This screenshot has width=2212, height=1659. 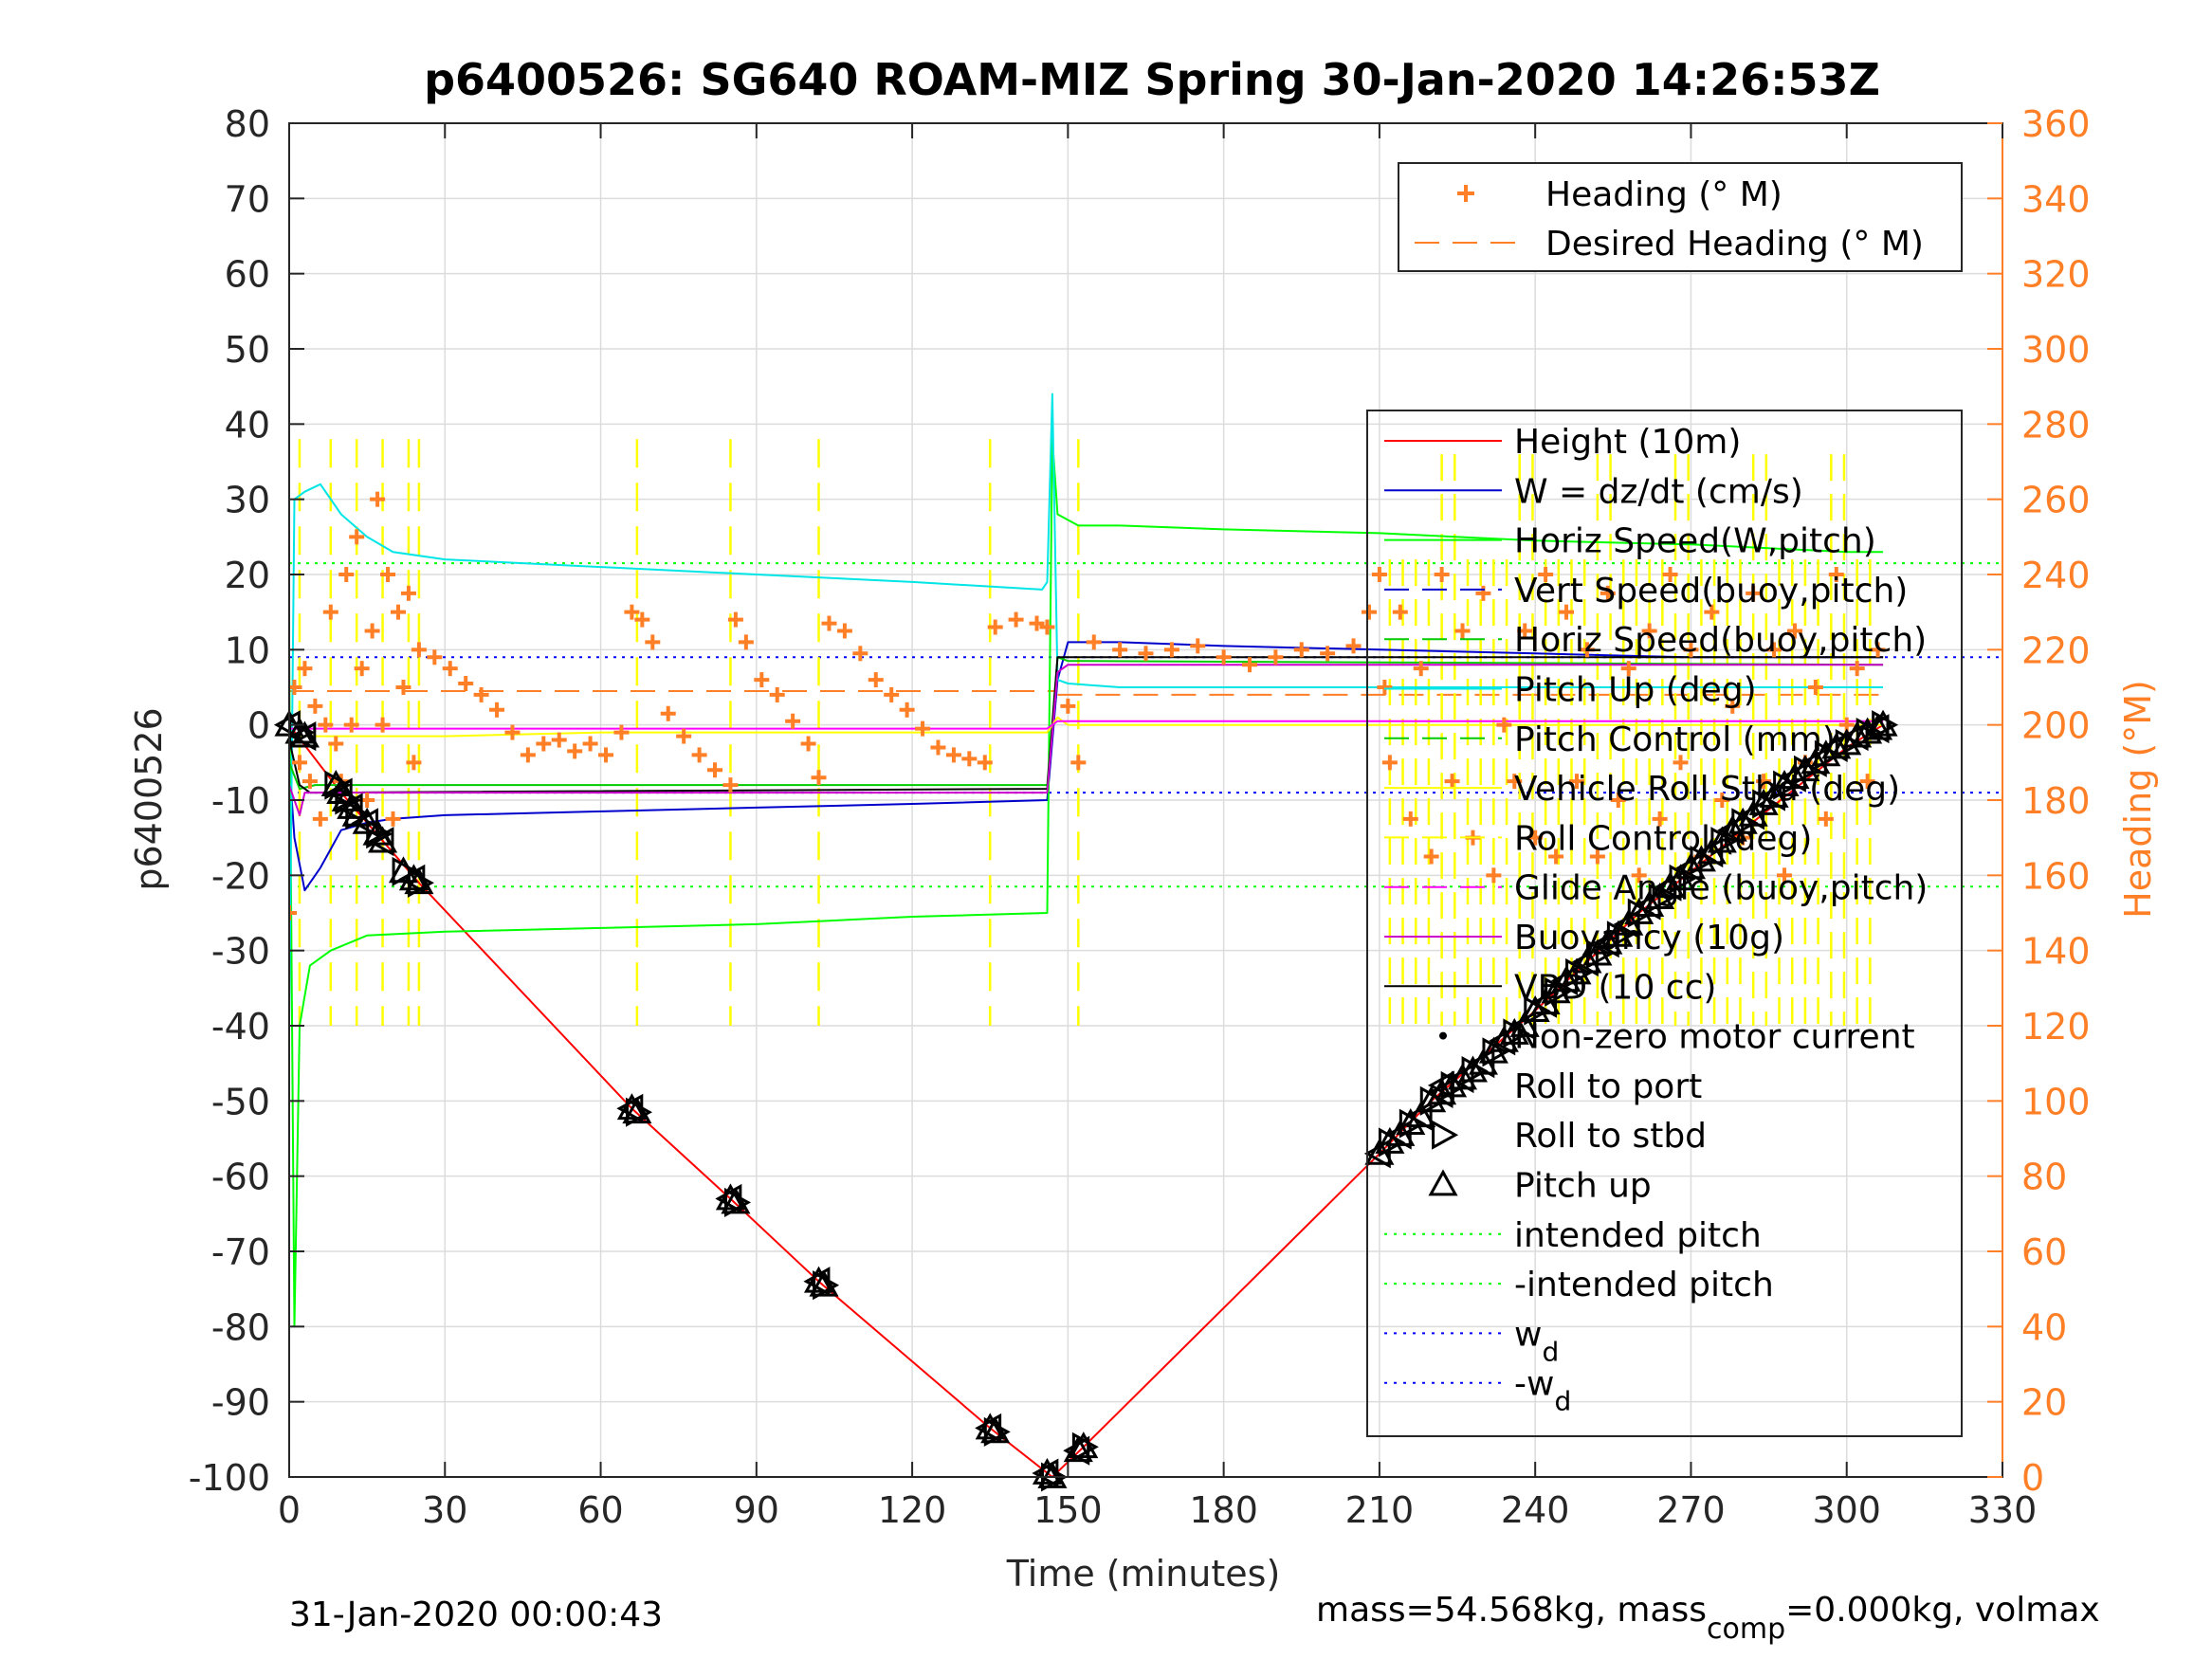 What do you see at coordinates (1608, 1086) in the screenshot?
I see `legend-main-label-text: Roll to port` at bounding box center [1608, 1086].